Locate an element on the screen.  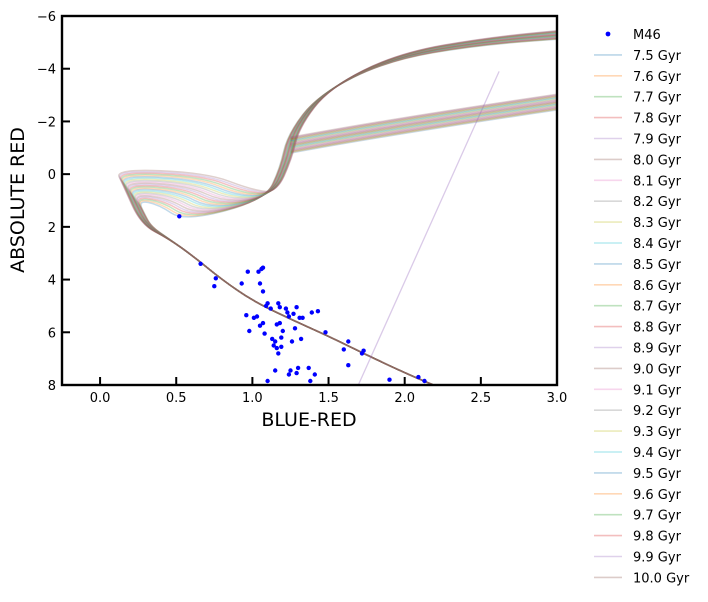
legend-label: 9.6 Gyr is located at coordinates (657, 495).